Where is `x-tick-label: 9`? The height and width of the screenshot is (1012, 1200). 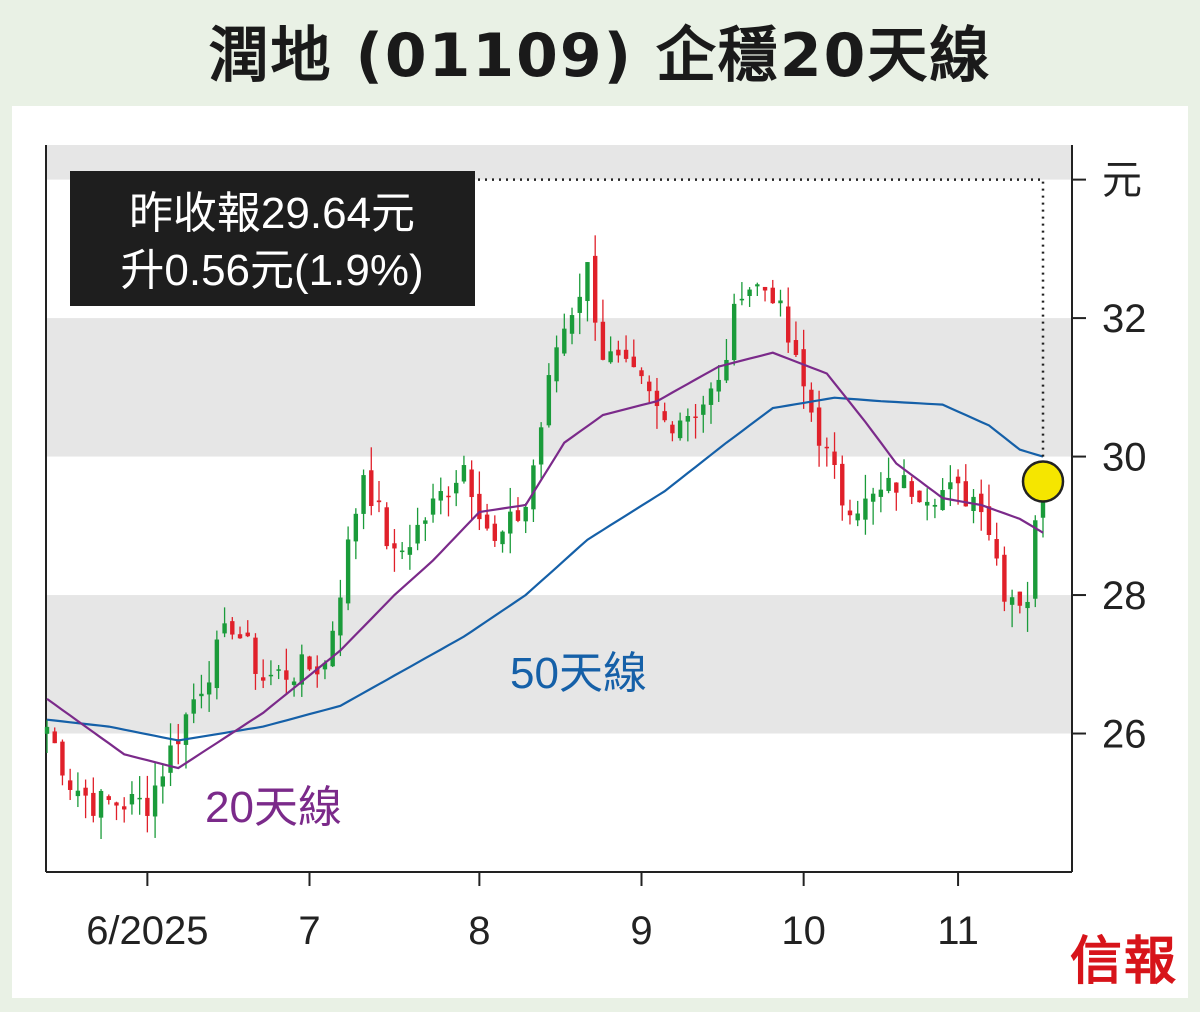 x-tick-label: 9 is located at coordinates (641, 931).